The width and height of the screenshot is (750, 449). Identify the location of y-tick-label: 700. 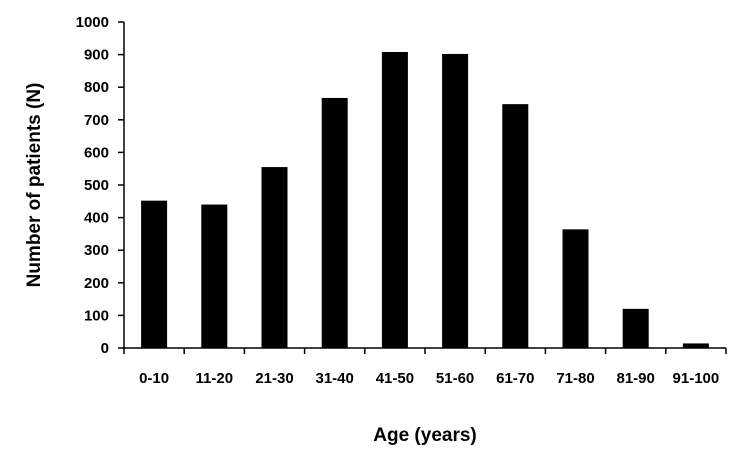
(96, 120).